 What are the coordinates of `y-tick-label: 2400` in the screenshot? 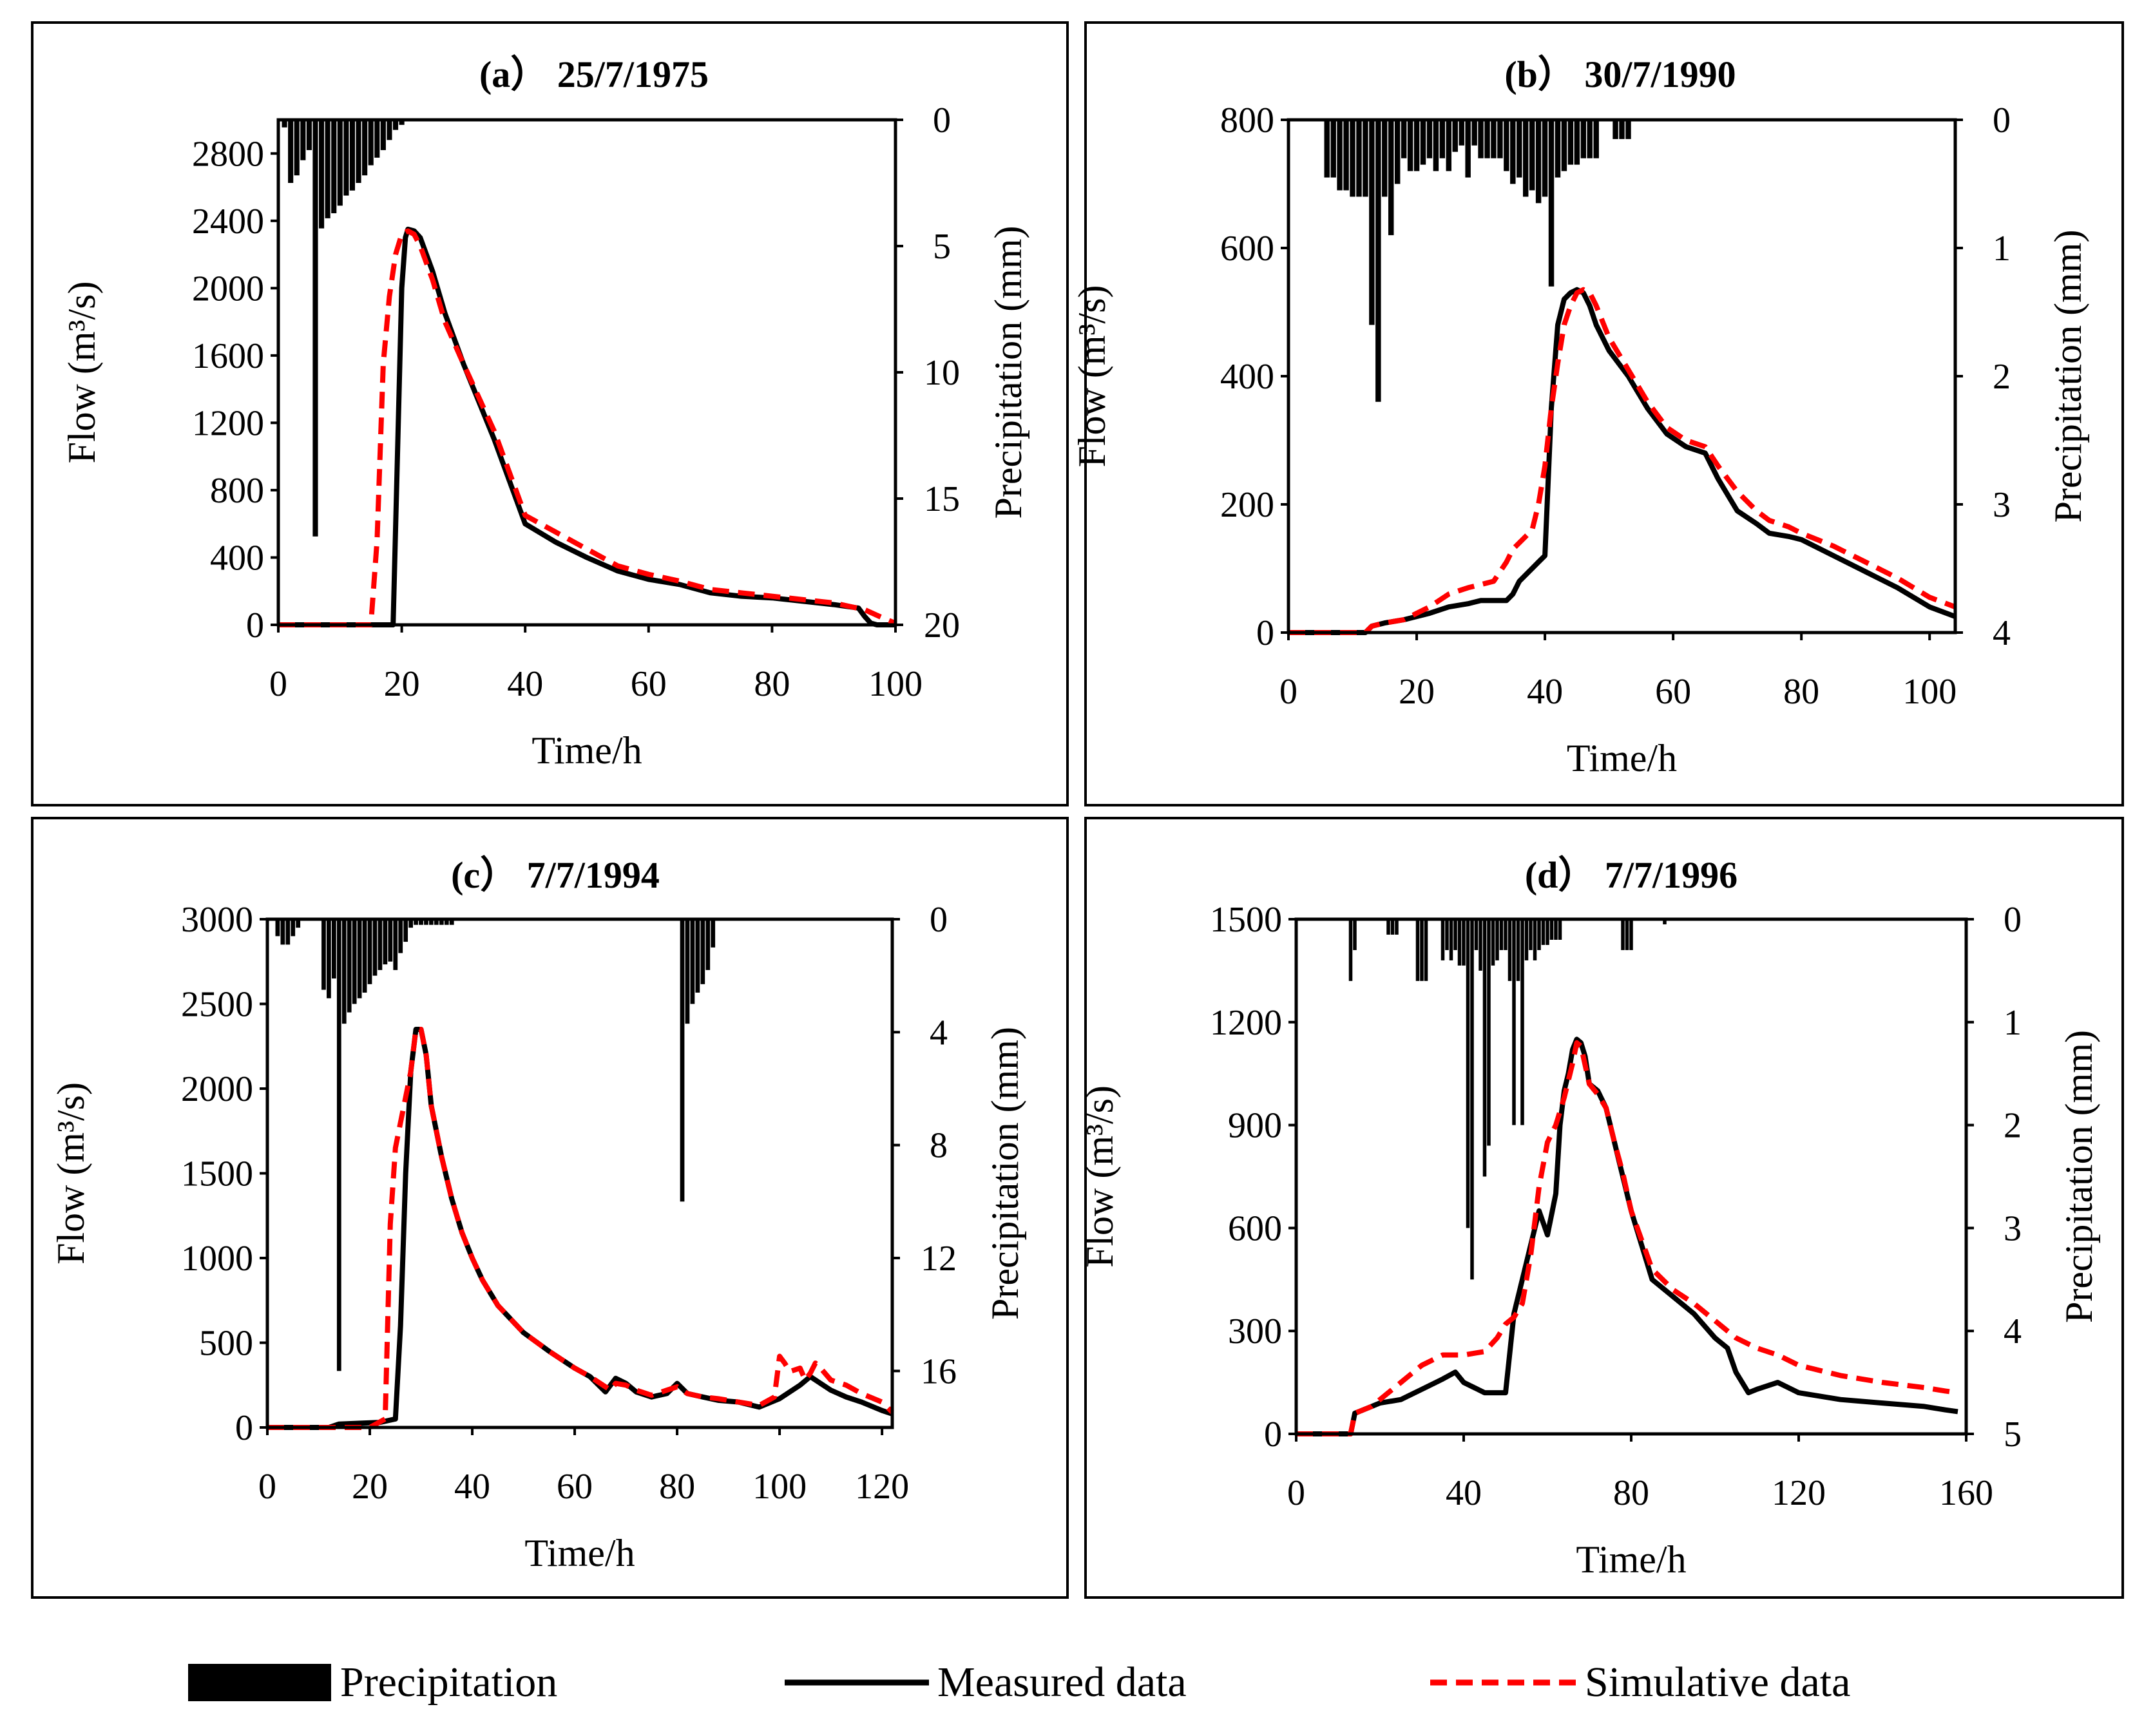 It's located at (228, 222).